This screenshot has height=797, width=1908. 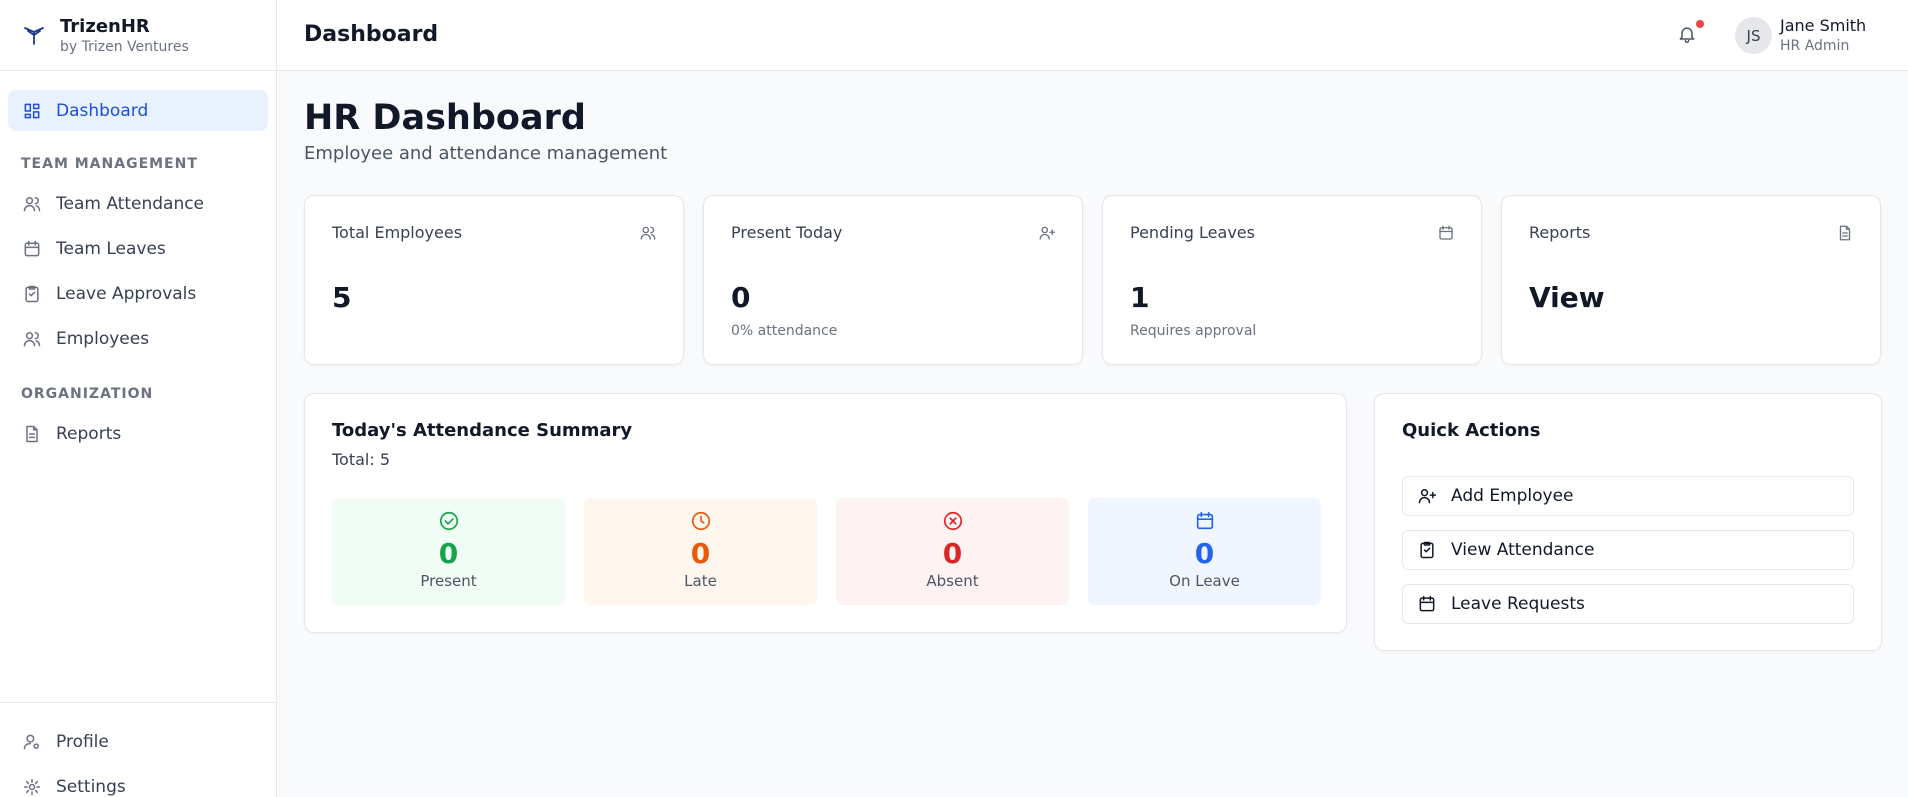 What do you see at coordinates (482, 430) in the screenshot?
I see `card-title: Today's Attendance Summary` at bounding box center [482, 430].